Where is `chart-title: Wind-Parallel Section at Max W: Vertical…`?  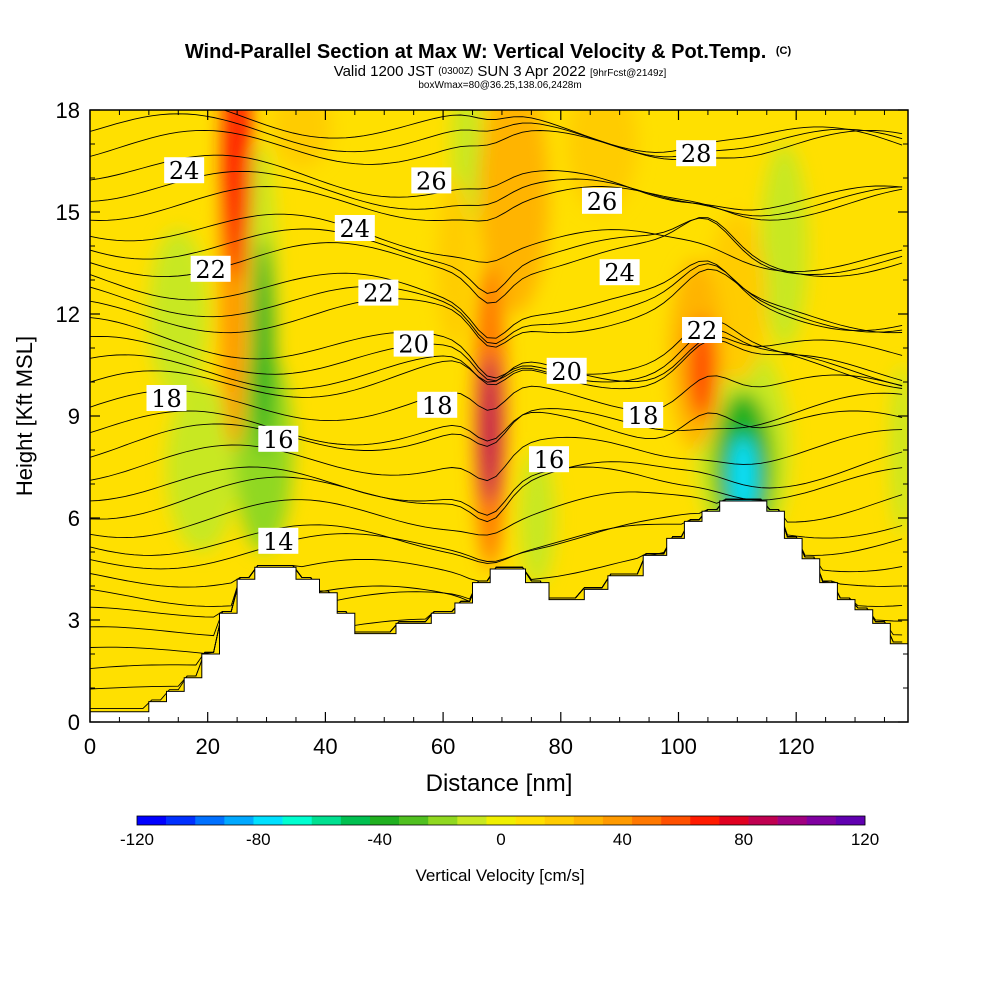 chart-title: Wind-Parallel Section at Max W: Vertical… is located at coordinates (488, 52).